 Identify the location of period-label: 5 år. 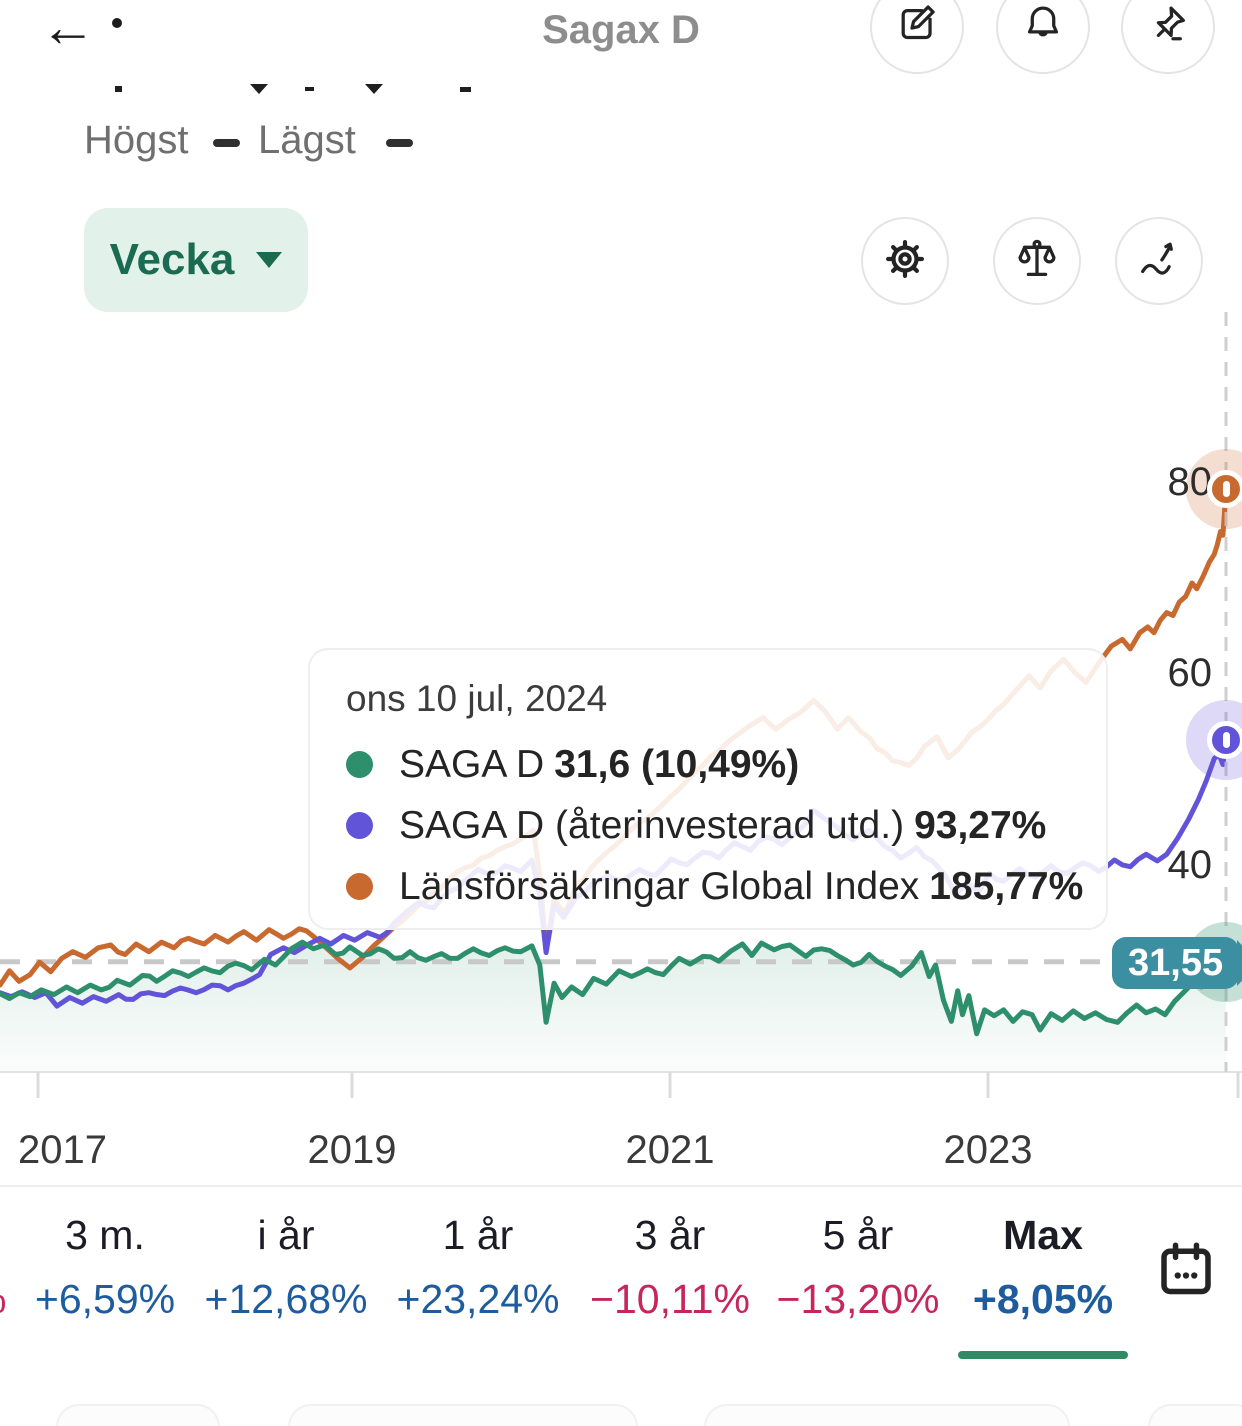
(858, 1235).